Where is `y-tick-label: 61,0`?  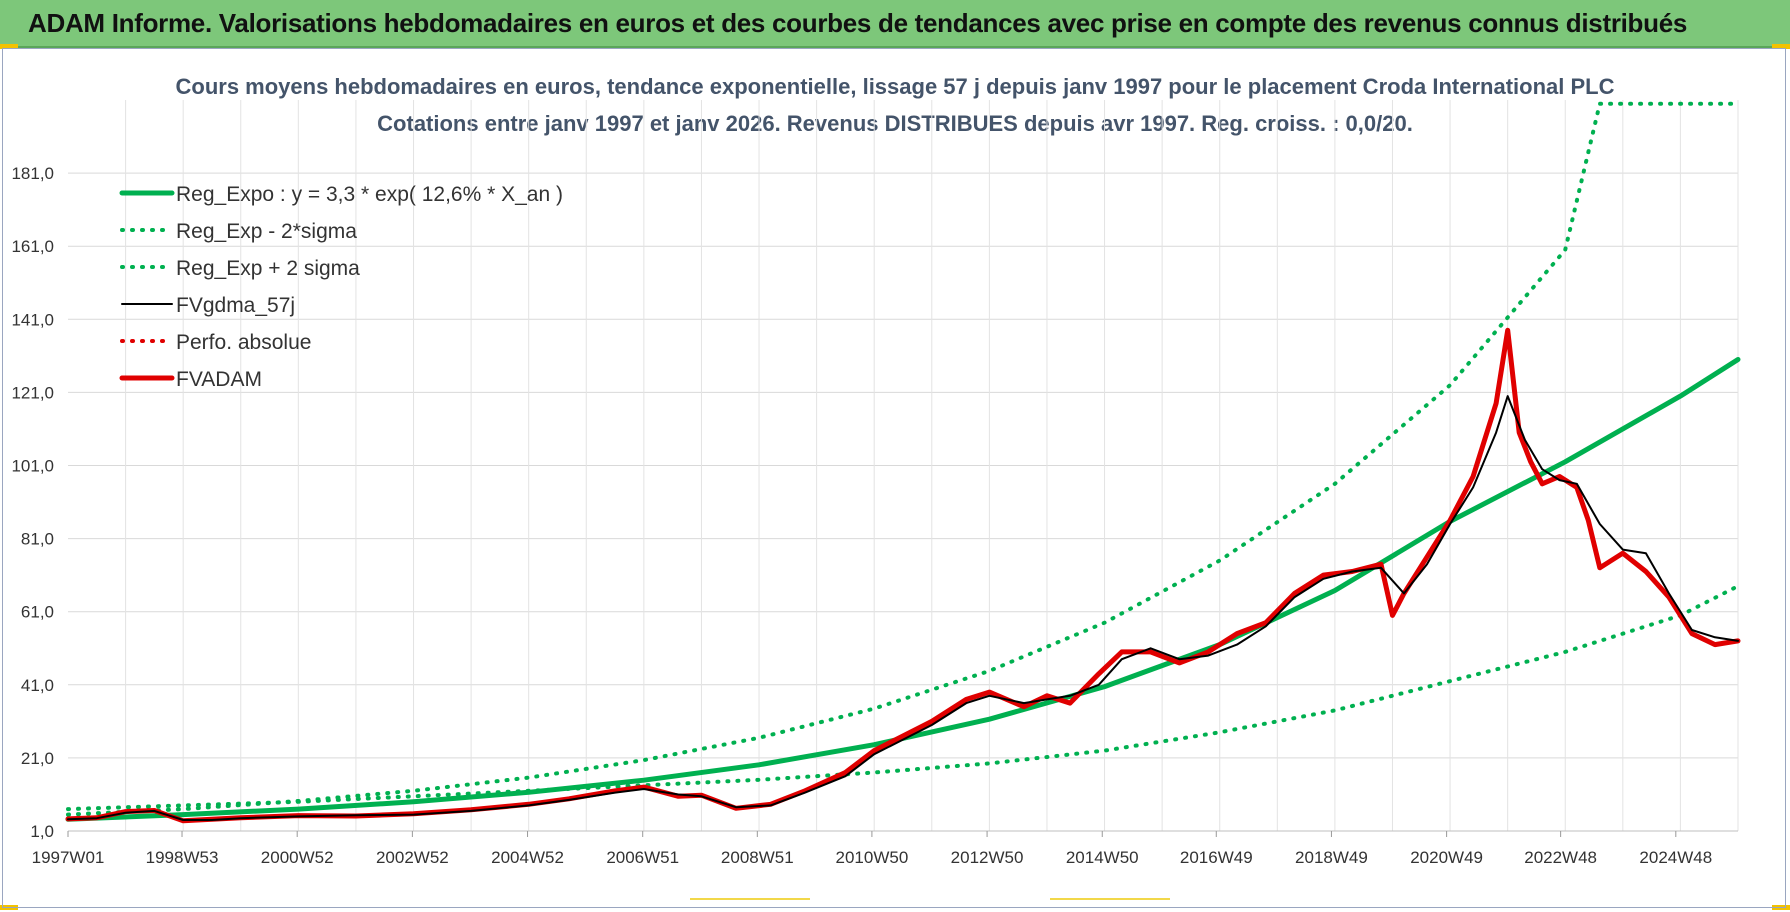 y-tick-label: 61,0 is located at coordinates (37, 612).